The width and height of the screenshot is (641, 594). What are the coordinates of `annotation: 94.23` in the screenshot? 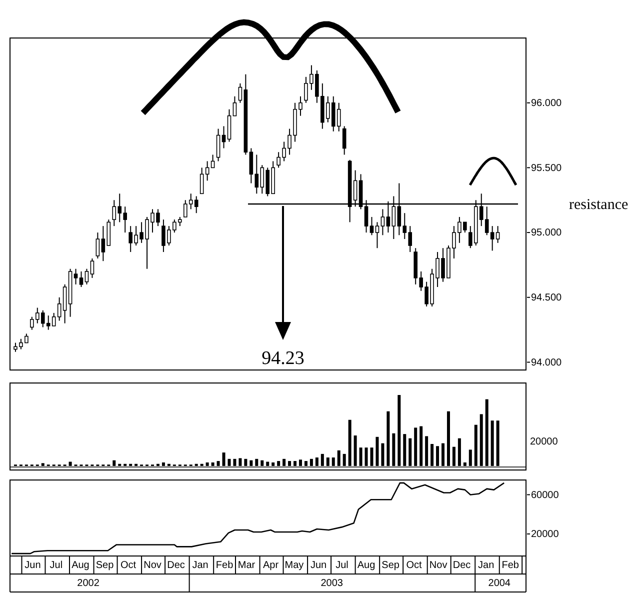 It's located at (283, 358).